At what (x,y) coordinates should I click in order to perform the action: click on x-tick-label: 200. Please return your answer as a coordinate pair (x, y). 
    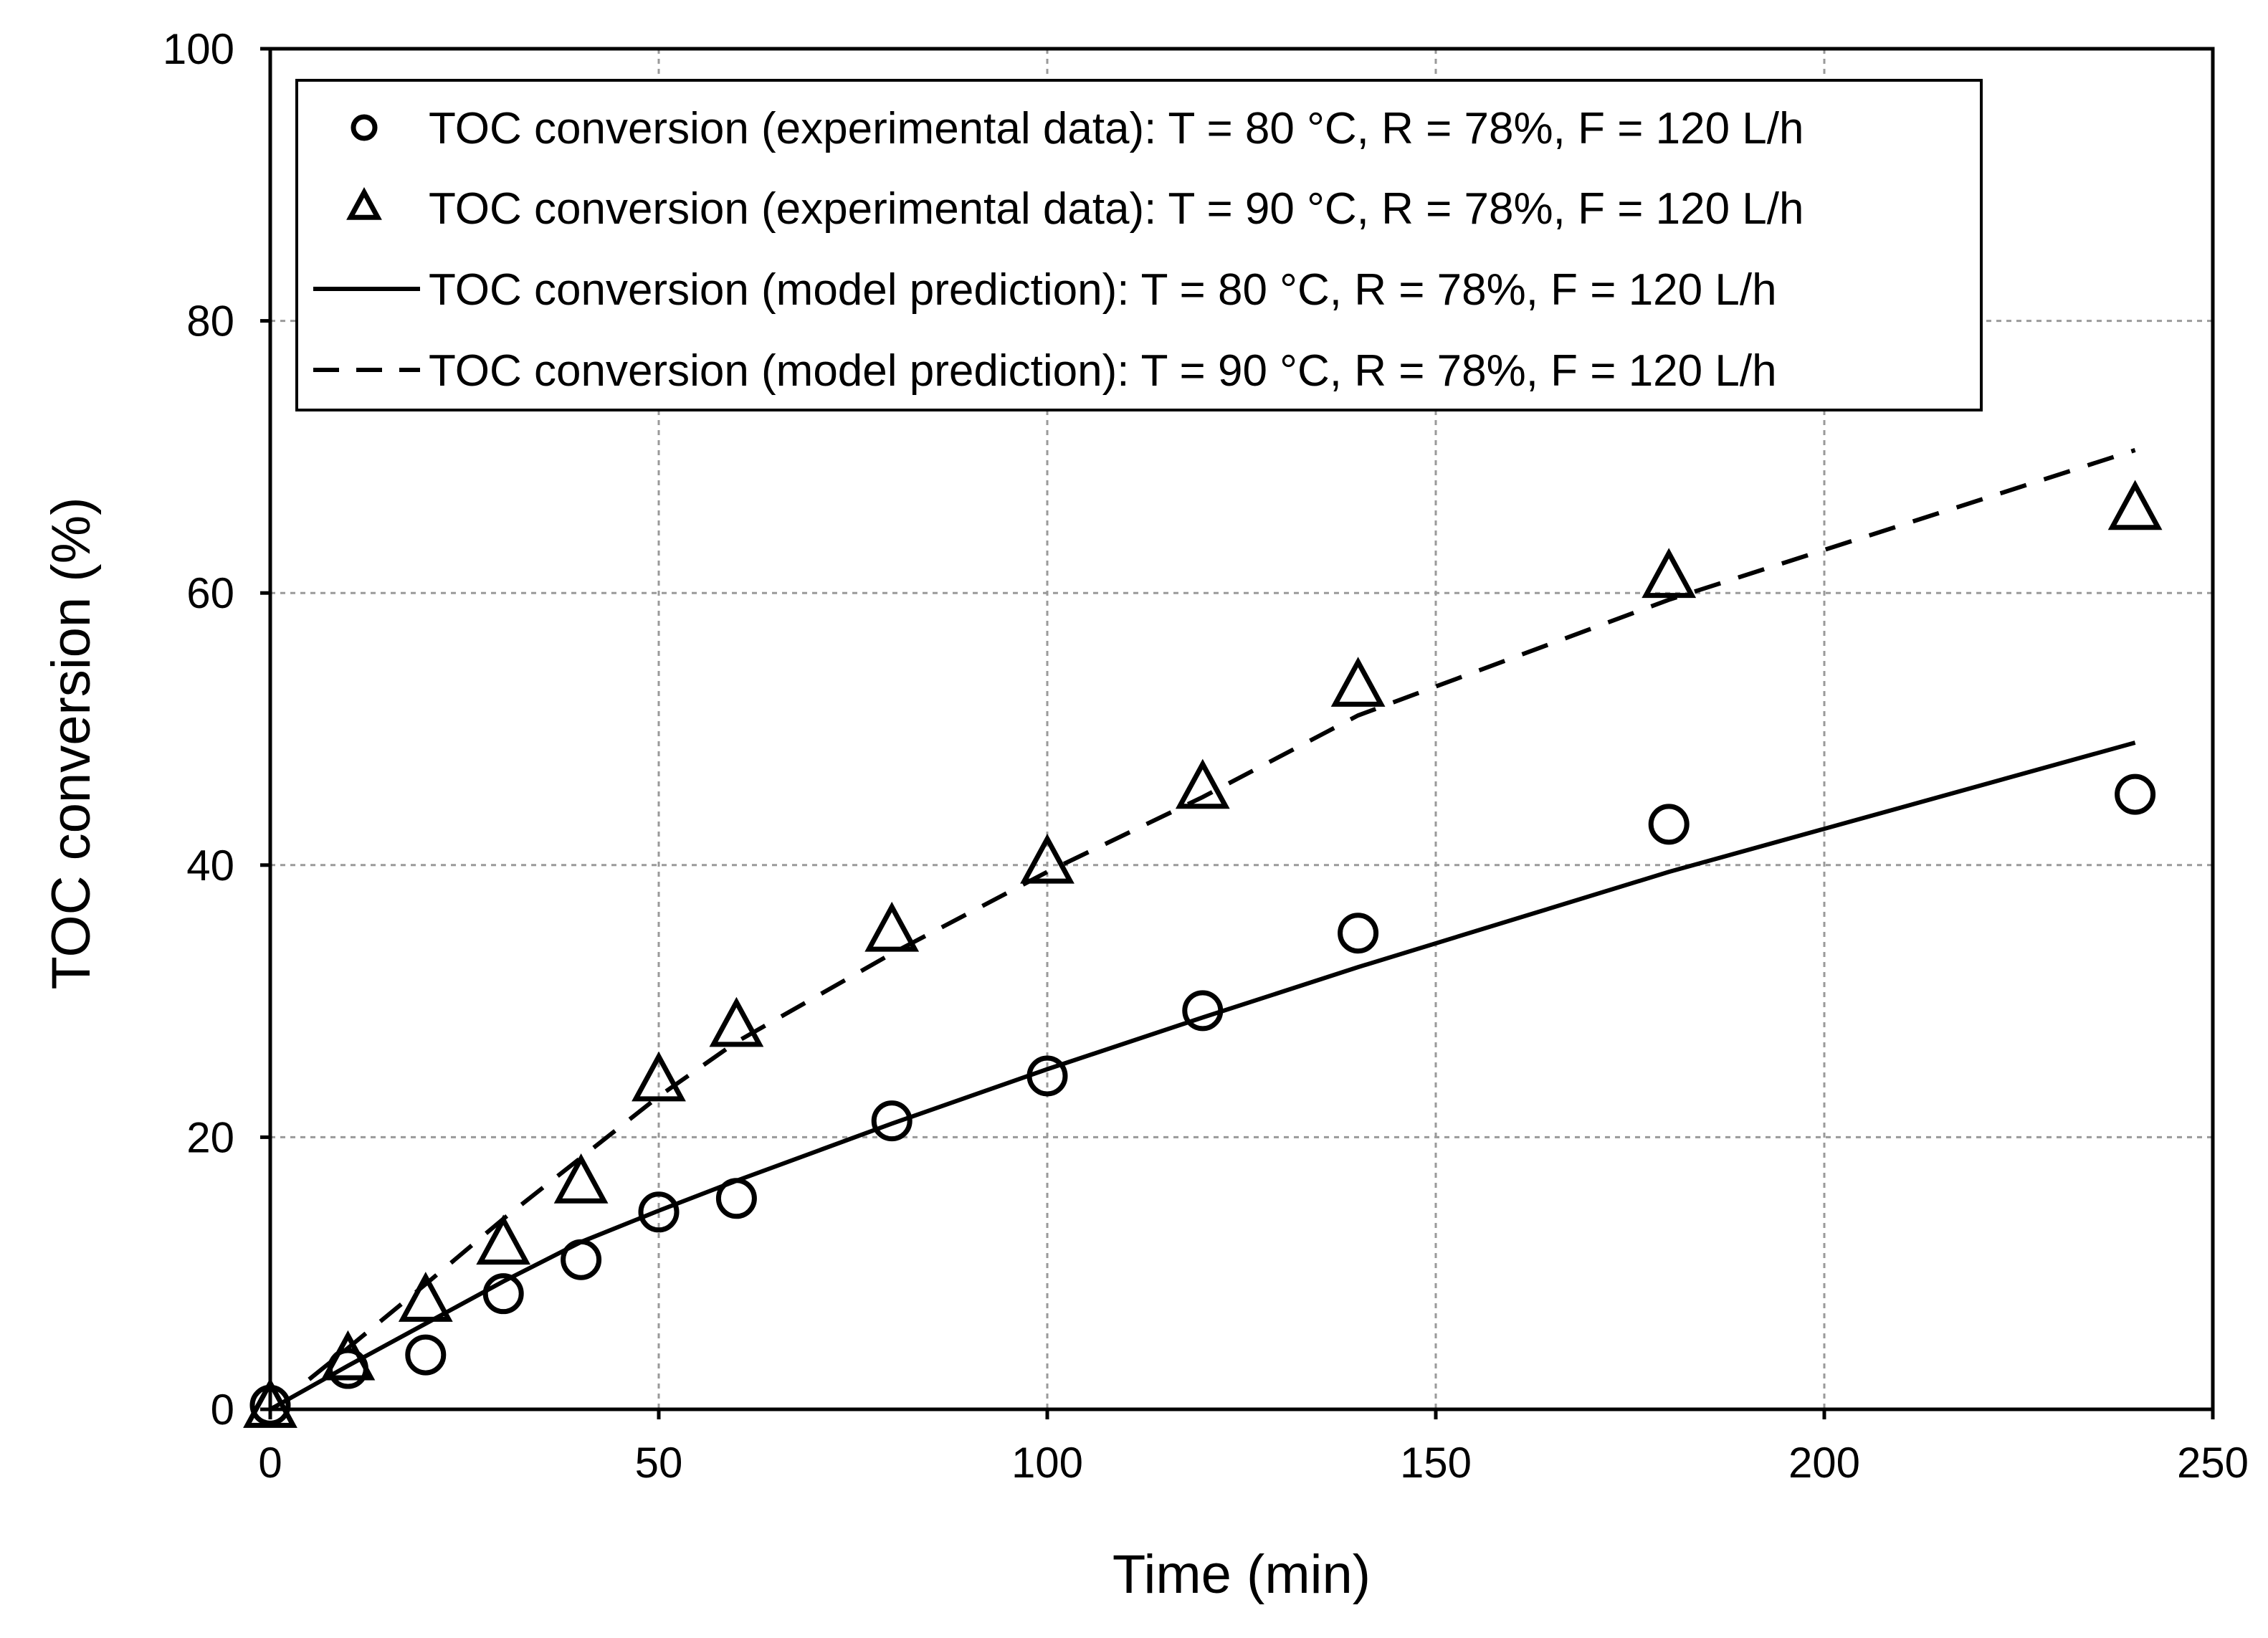
    Looking at the image, I should click on (1824, 1463).